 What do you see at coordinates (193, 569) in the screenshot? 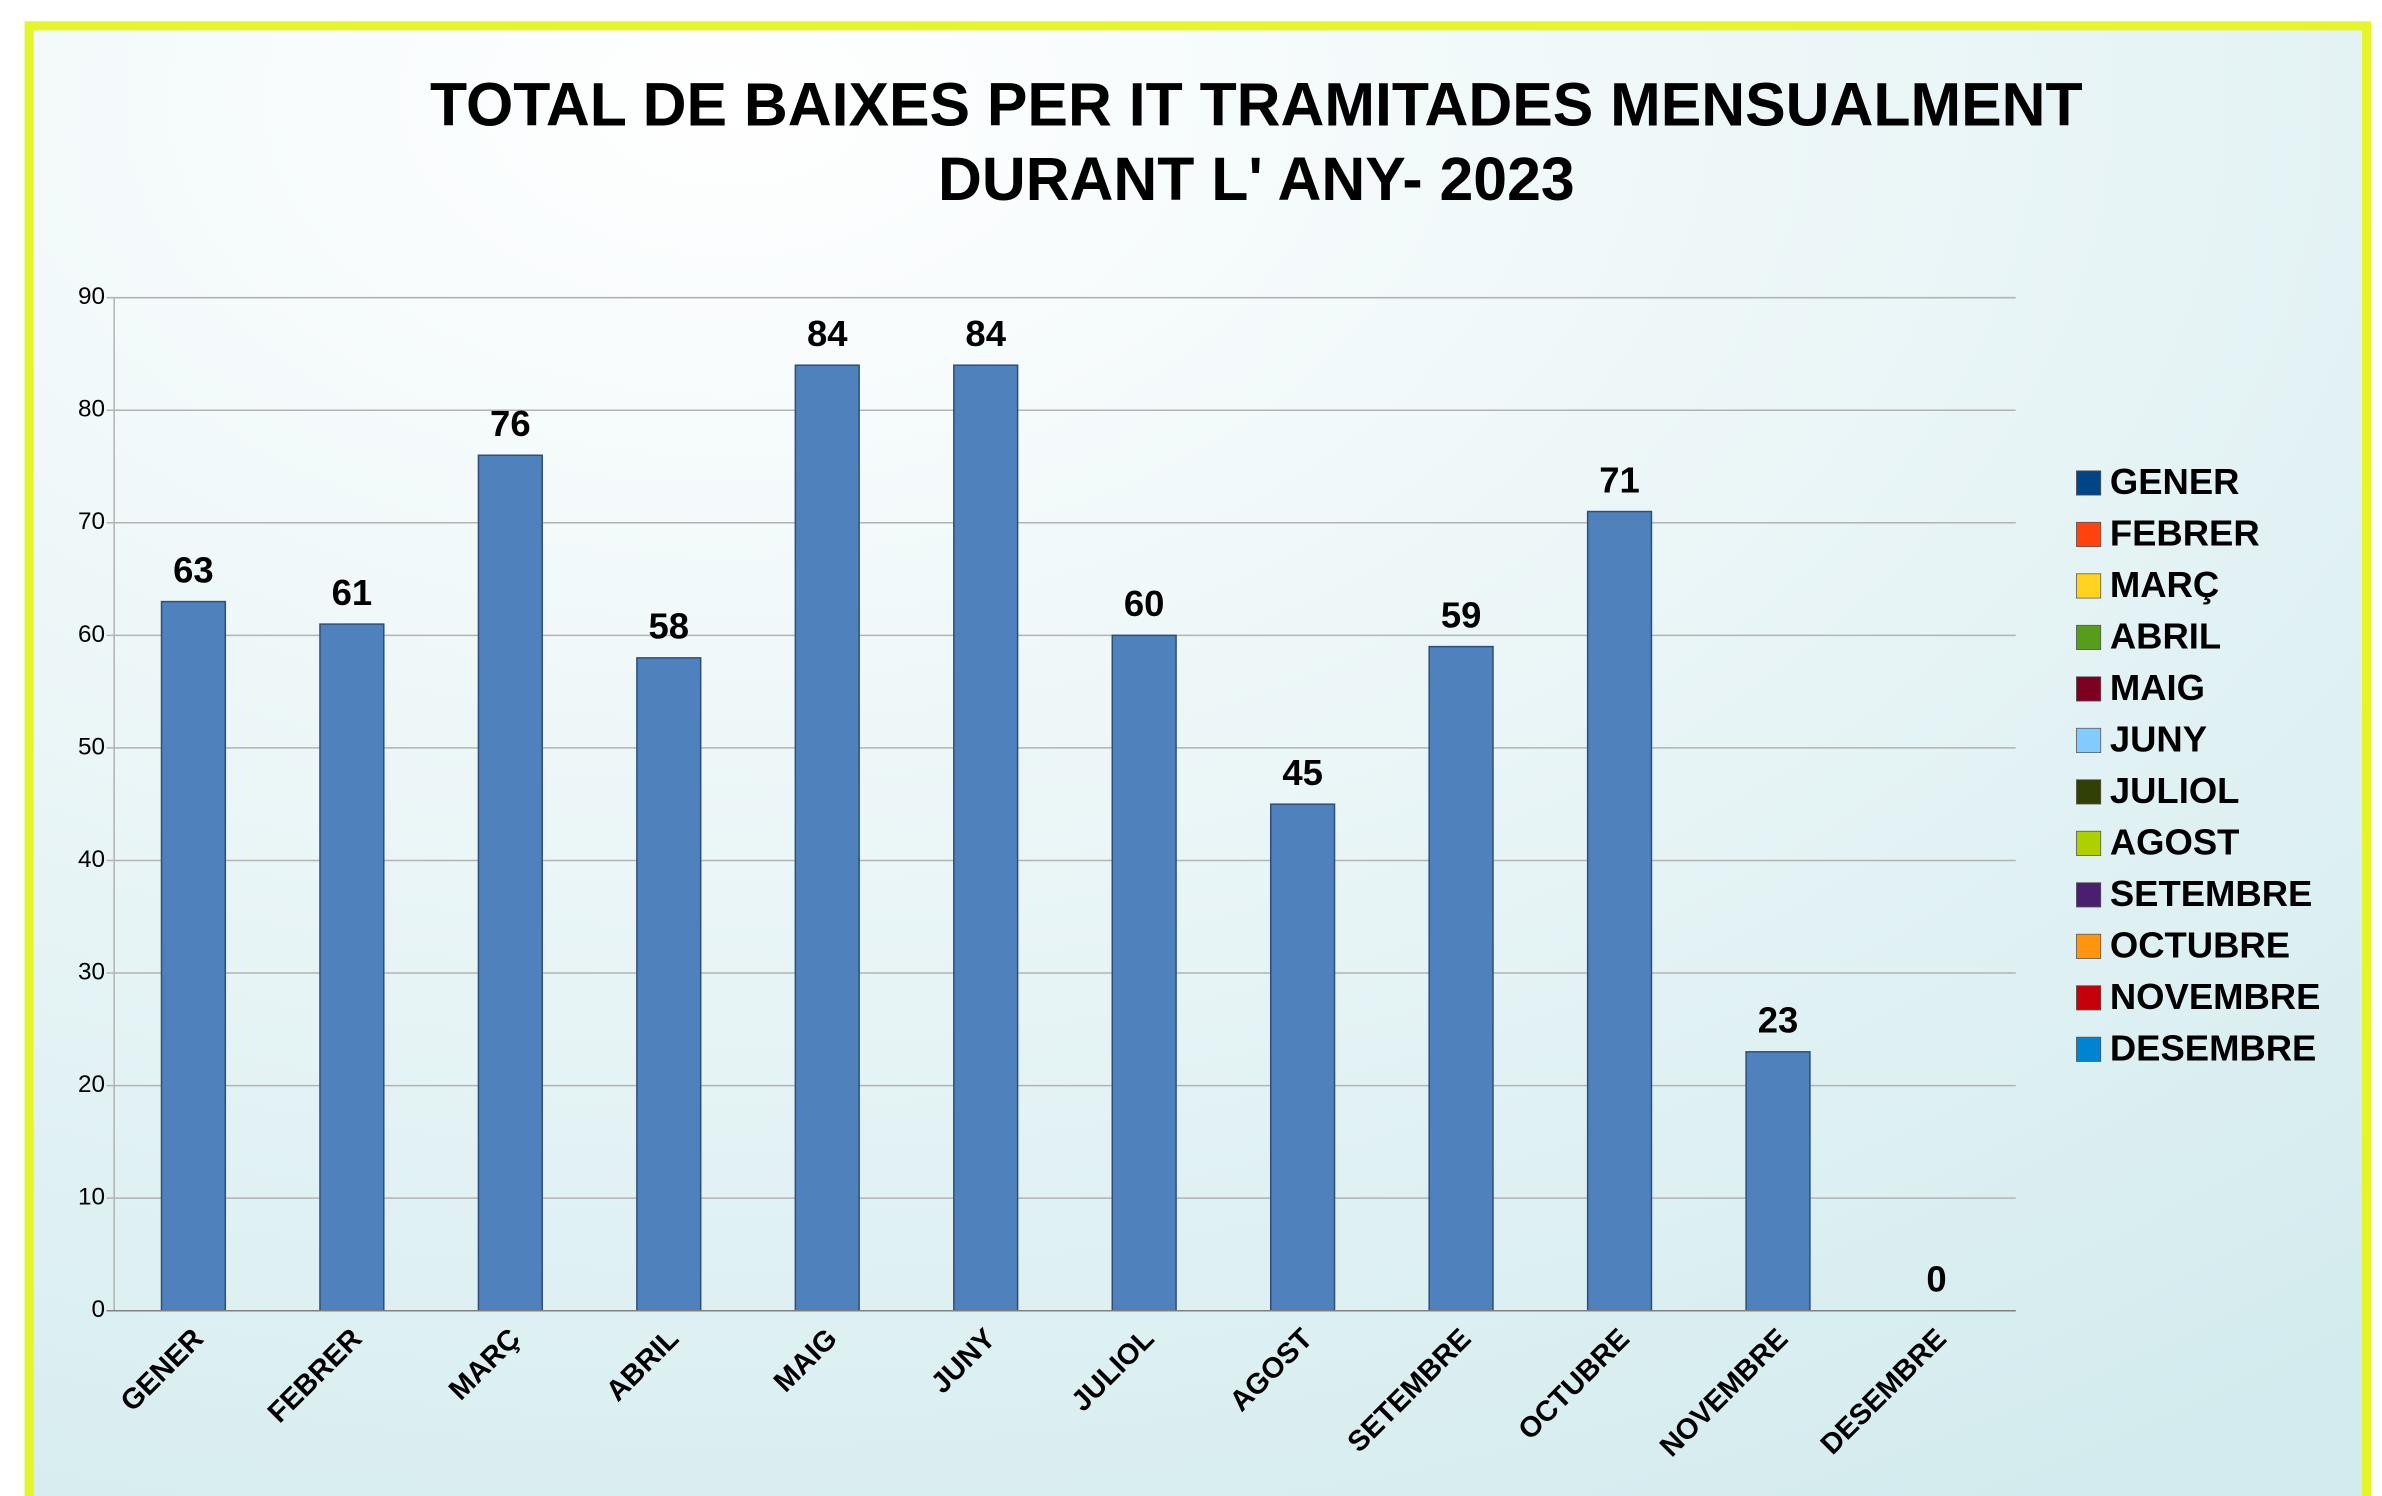
I see `data-label: 63` at bounding box center [193, 569].